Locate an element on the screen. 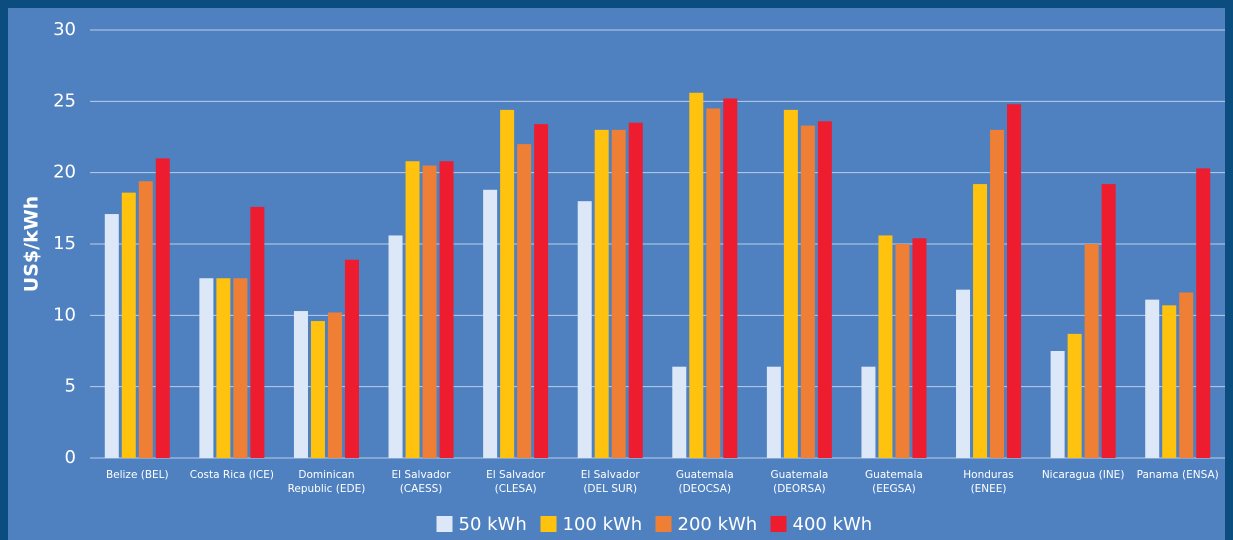 This screenshot has height=540, width=1233. x-tick-label: Belize (BEL) is located at coordinates (137, 475).